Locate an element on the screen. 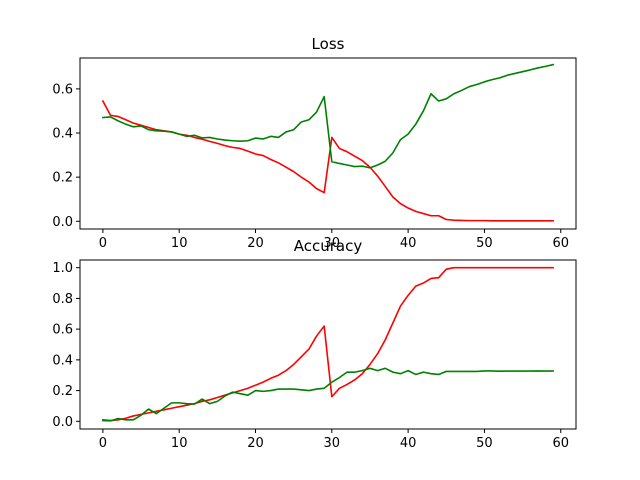  accuracy-x-tick-label: 20 is located at coordinates (255, 443).